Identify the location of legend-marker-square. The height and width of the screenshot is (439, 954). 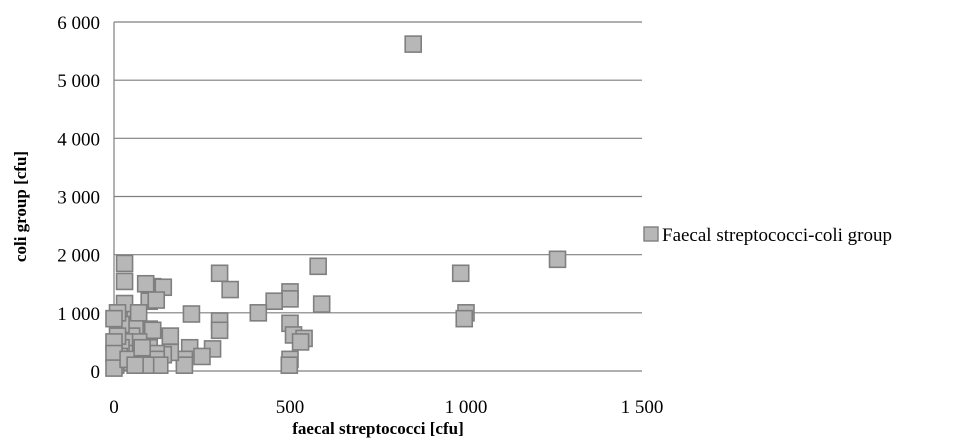
(651, 234).